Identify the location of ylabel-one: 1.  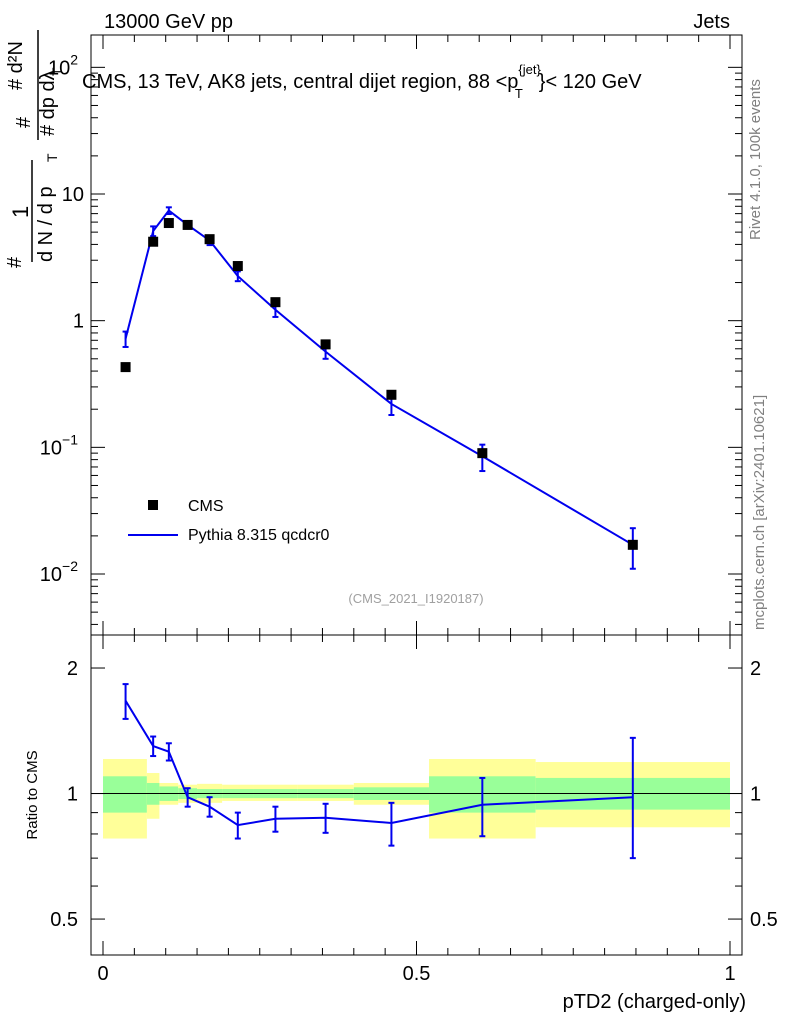
(20, 212).